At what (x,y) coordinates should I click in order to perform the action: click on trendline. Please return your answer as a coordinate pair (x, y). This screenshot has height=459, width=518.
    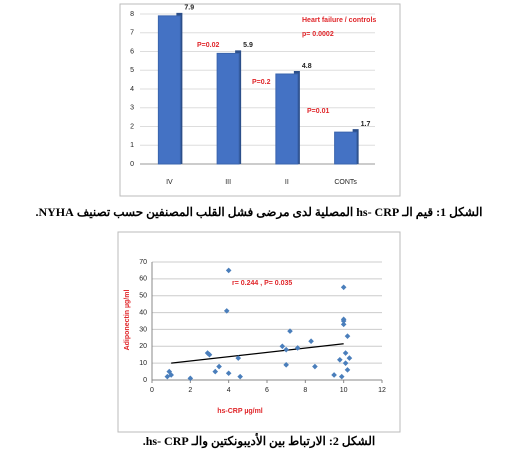
    Looking at the image, I should click on (257, 353).